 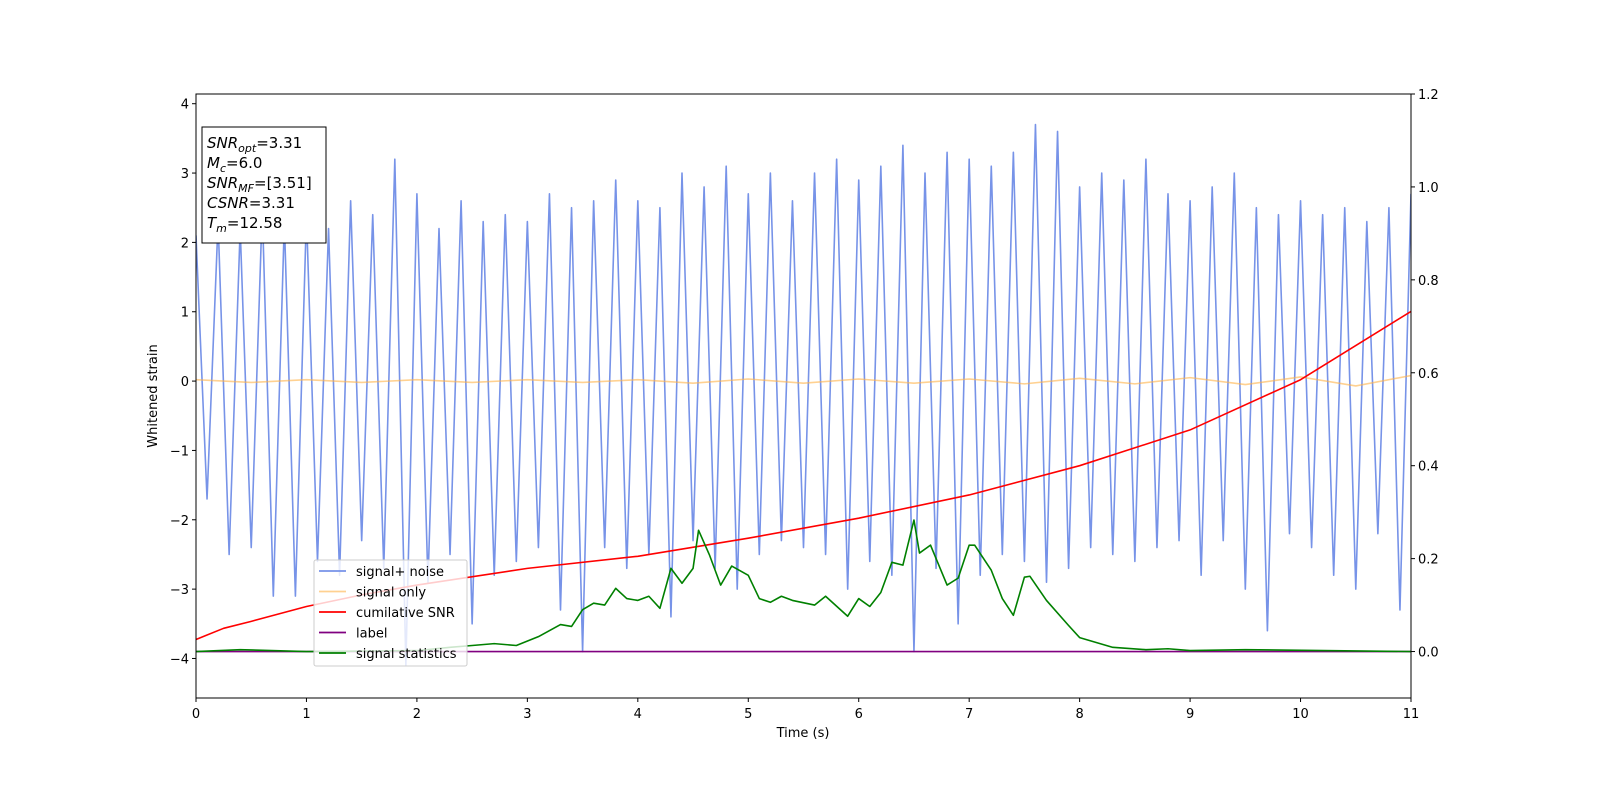 What do you see at coordinates (400, 572) in the screenshot?
I see `legend-label: signal+ noise` at bounding box center [400, 572].